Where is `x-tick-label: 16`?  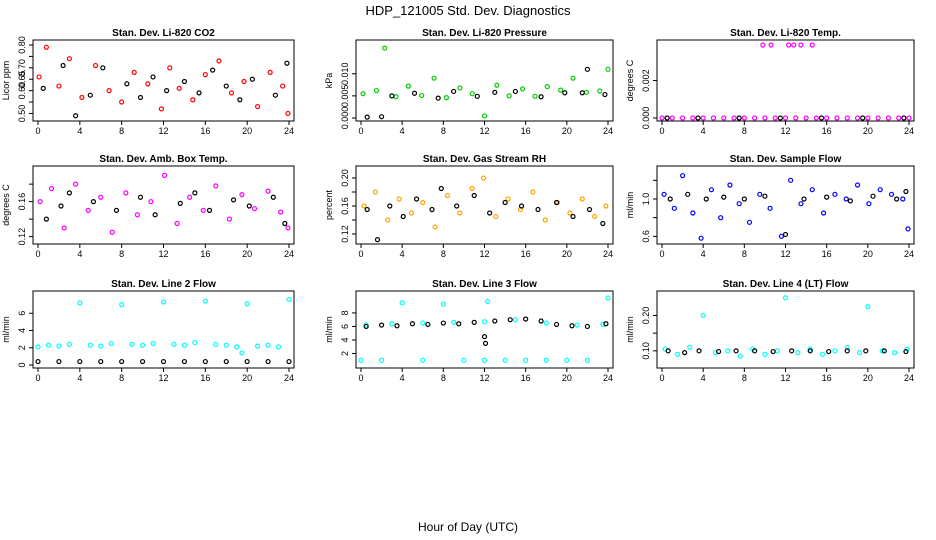 x-tick-label: 16 is located at coordinates (827, 254).